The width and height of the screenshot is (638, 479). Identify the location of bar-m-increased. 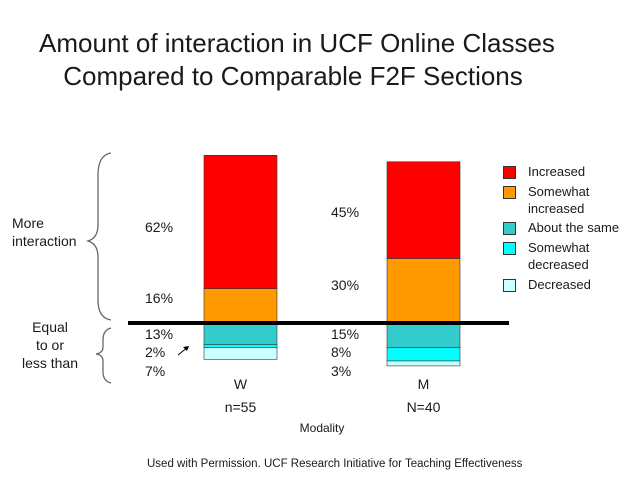
(423, 210).